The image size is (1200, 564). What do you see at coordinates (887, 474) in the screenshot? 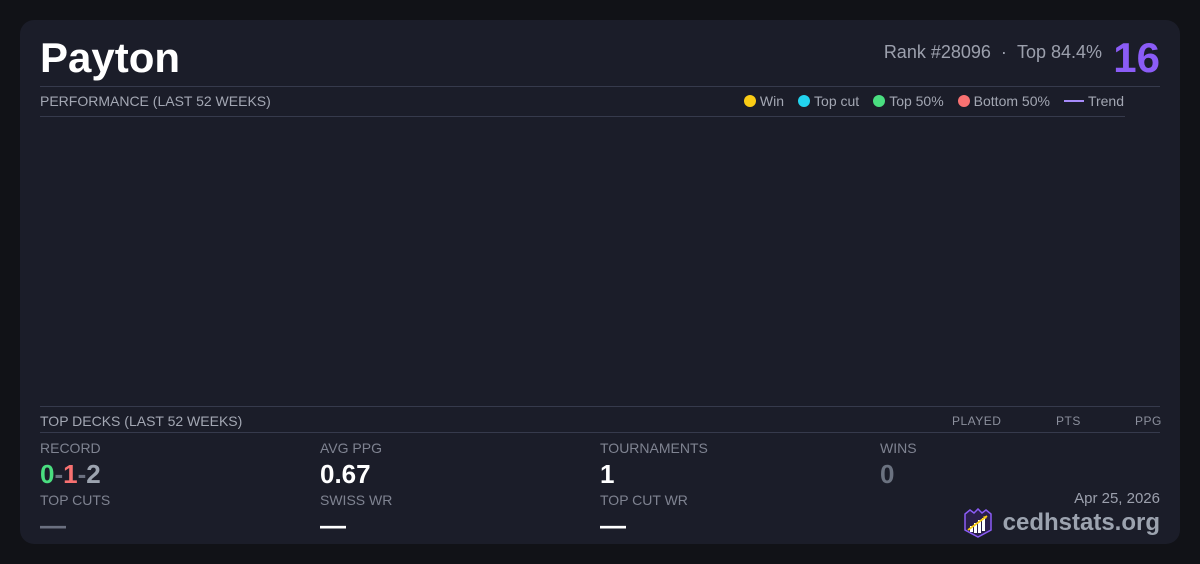
I see `wins-value: 0` at bounding box center [887, 474].